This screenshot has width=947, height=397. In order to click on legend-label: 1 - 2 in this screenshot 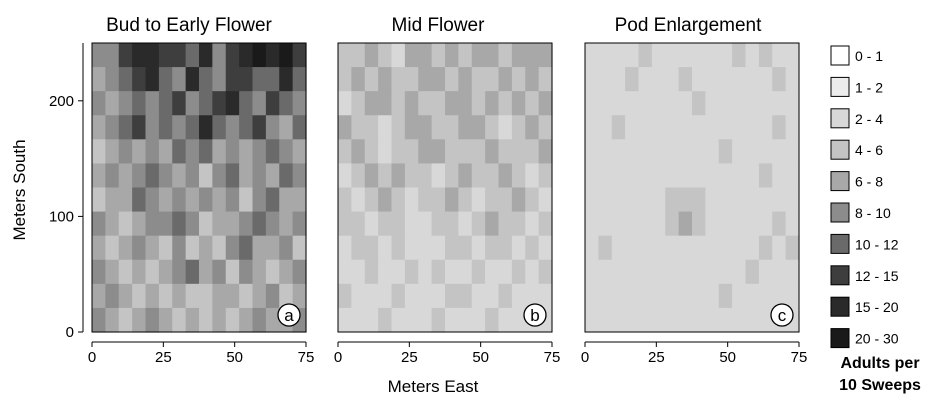, I will do `click(869, 87)`.